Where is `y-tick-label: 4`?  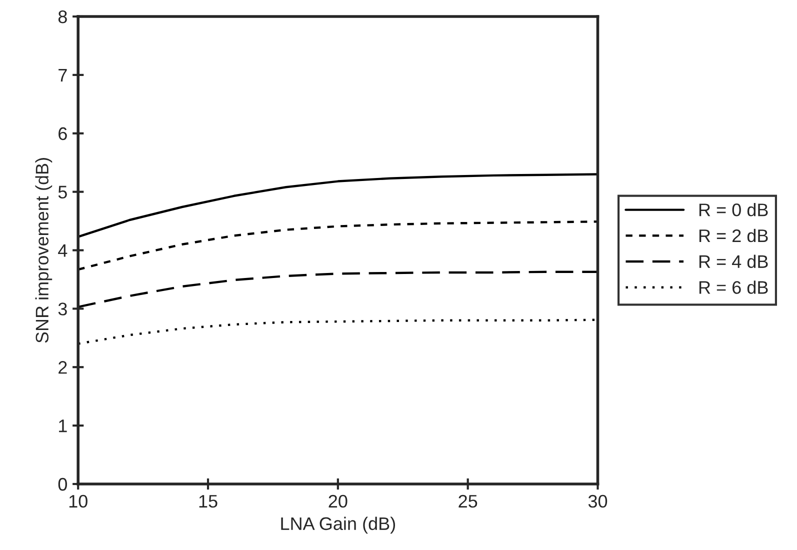 y-tick-label: 4 is located at coordinates (63, 250).